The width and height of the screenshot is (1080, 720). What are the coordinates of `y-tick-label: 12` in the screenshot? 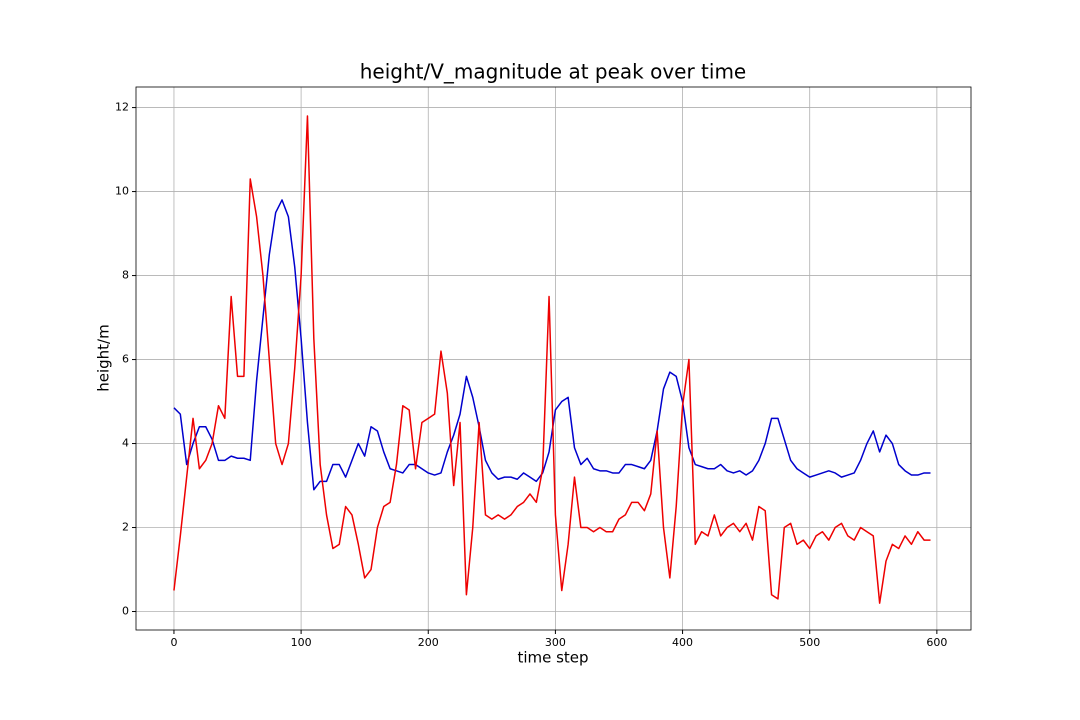 It's located at (122, 107).